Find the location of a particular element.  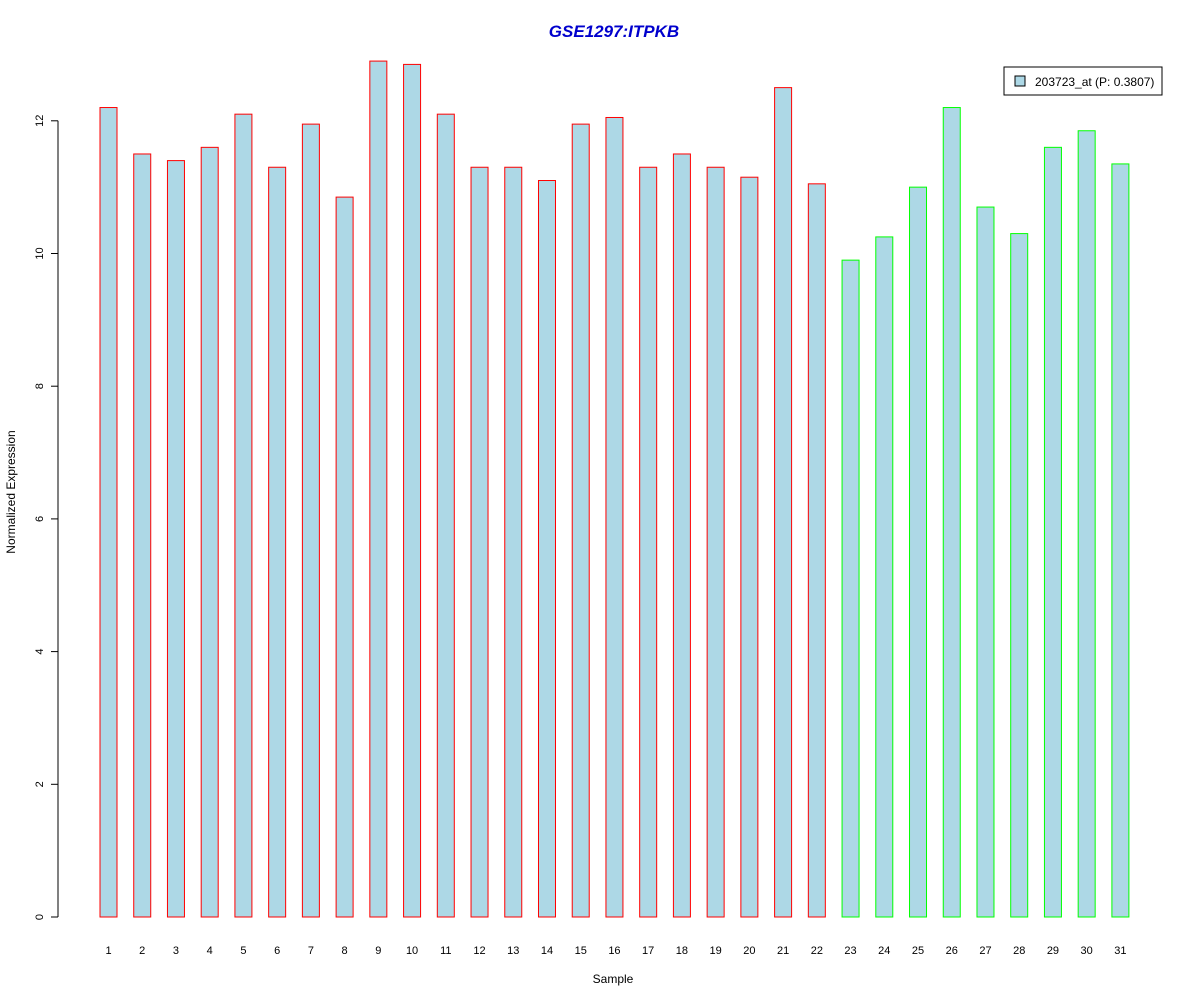

x-tick-label: 18 is located at coordinates (682, 951).